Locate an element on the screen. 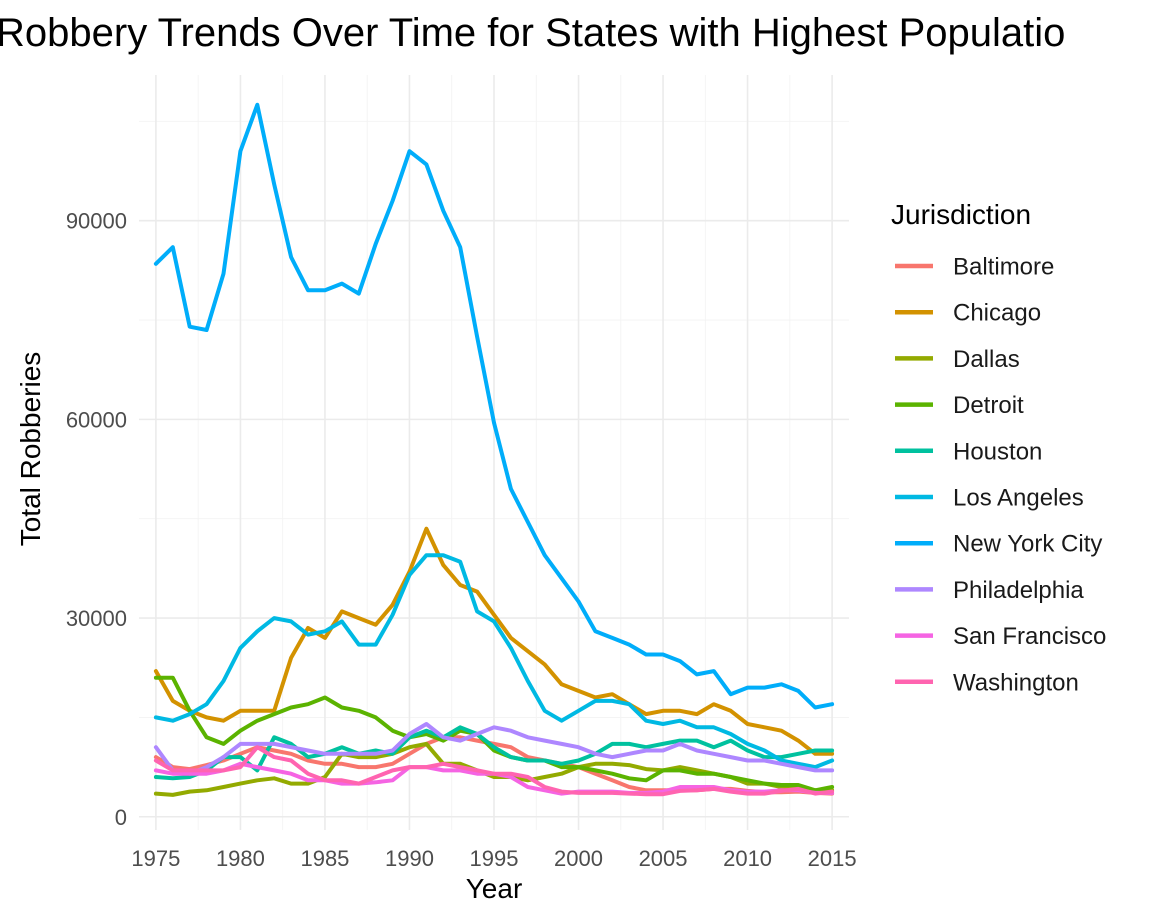 The height and width of the screenshot is (921, 1152). x-tick-label: 1995 is located at coordinates (494, 858).